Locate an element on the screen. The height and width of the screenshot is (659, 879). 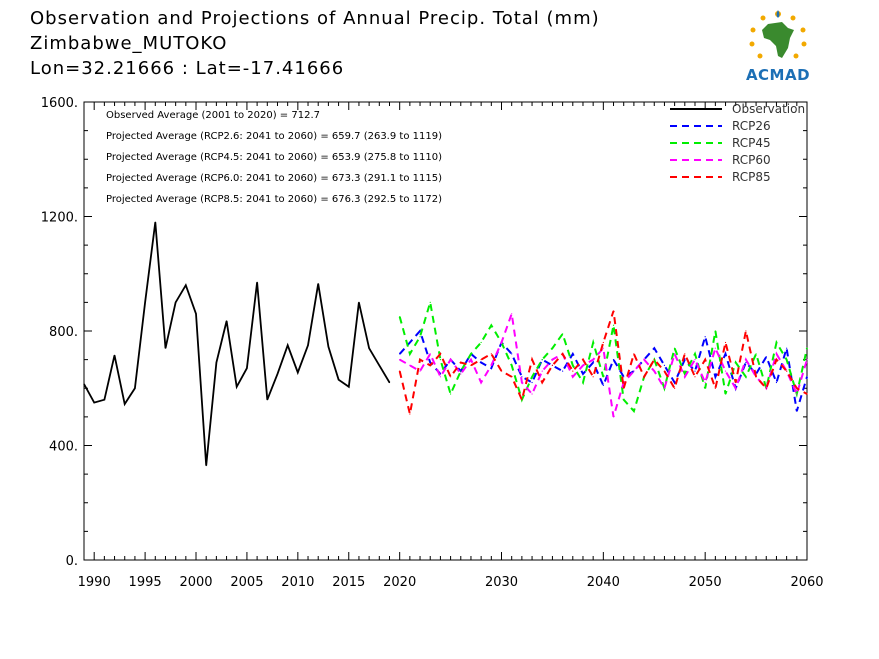
series-line-rcp45 is located at coordinates (603, 358).